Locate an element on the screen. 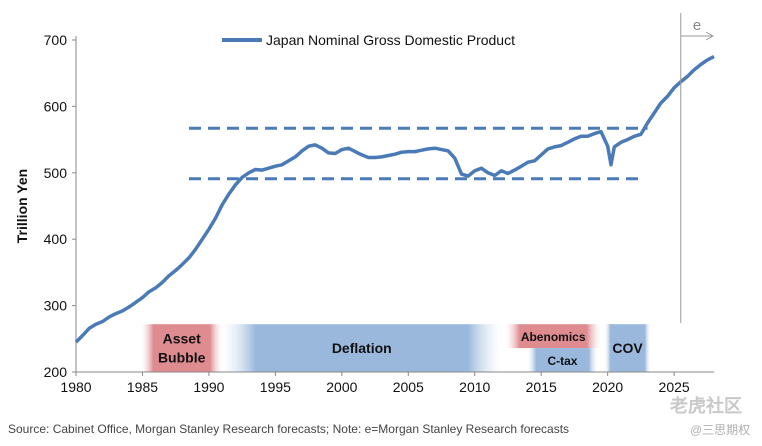 The image size is (762, 446). reference-lines is located at coordinates (418, 153).